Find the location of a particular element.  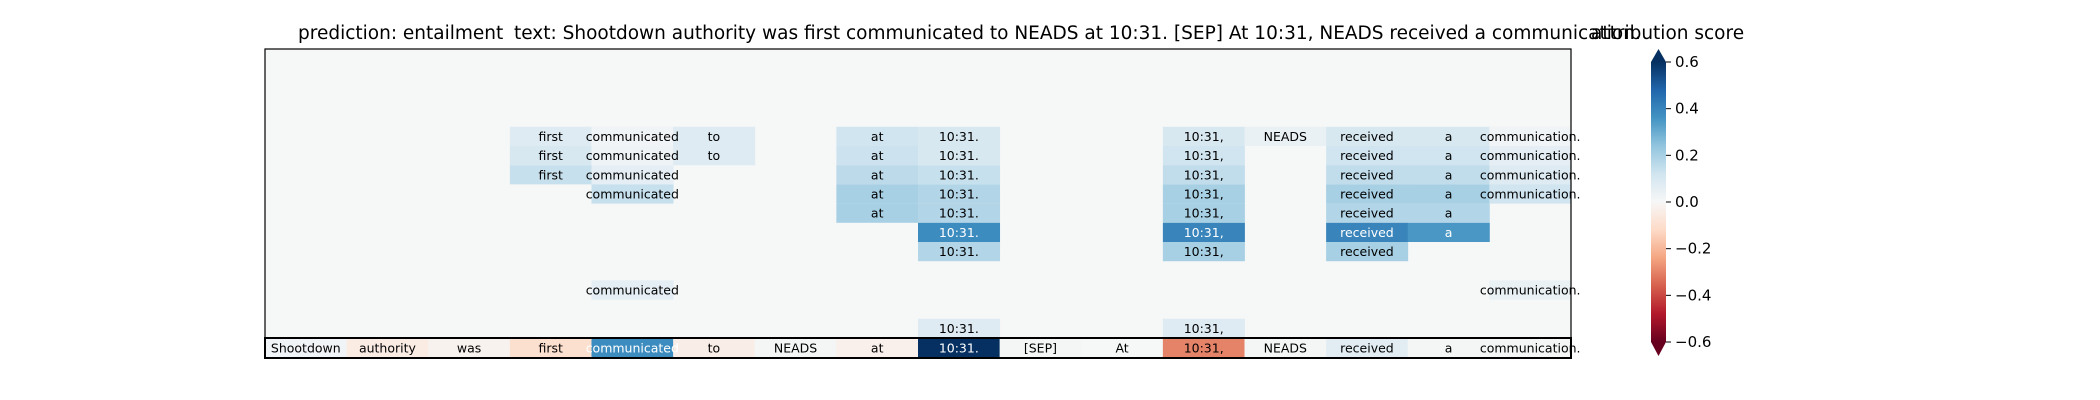

level-0-token-5-cell is located at coordinates (714, 136).